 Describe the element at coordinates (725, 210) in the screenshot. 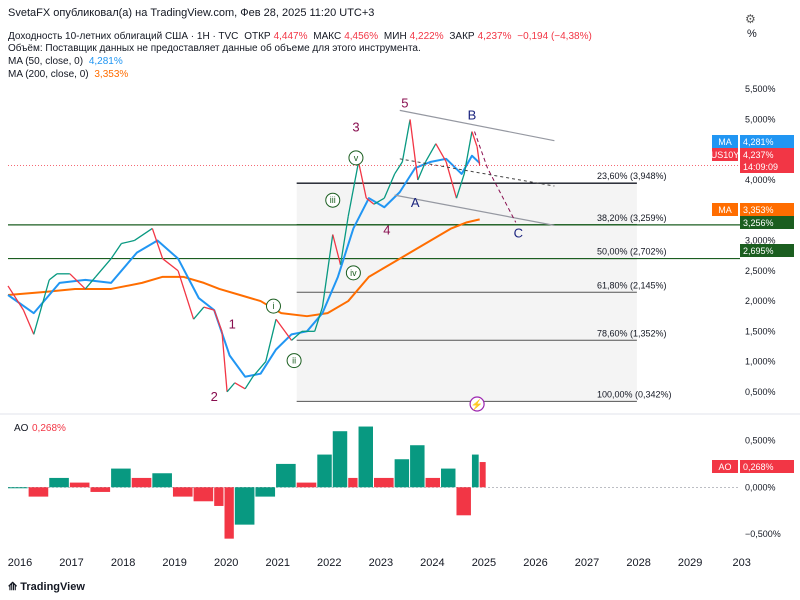

I see `ma200-tag-chip-label: MA` at that location.